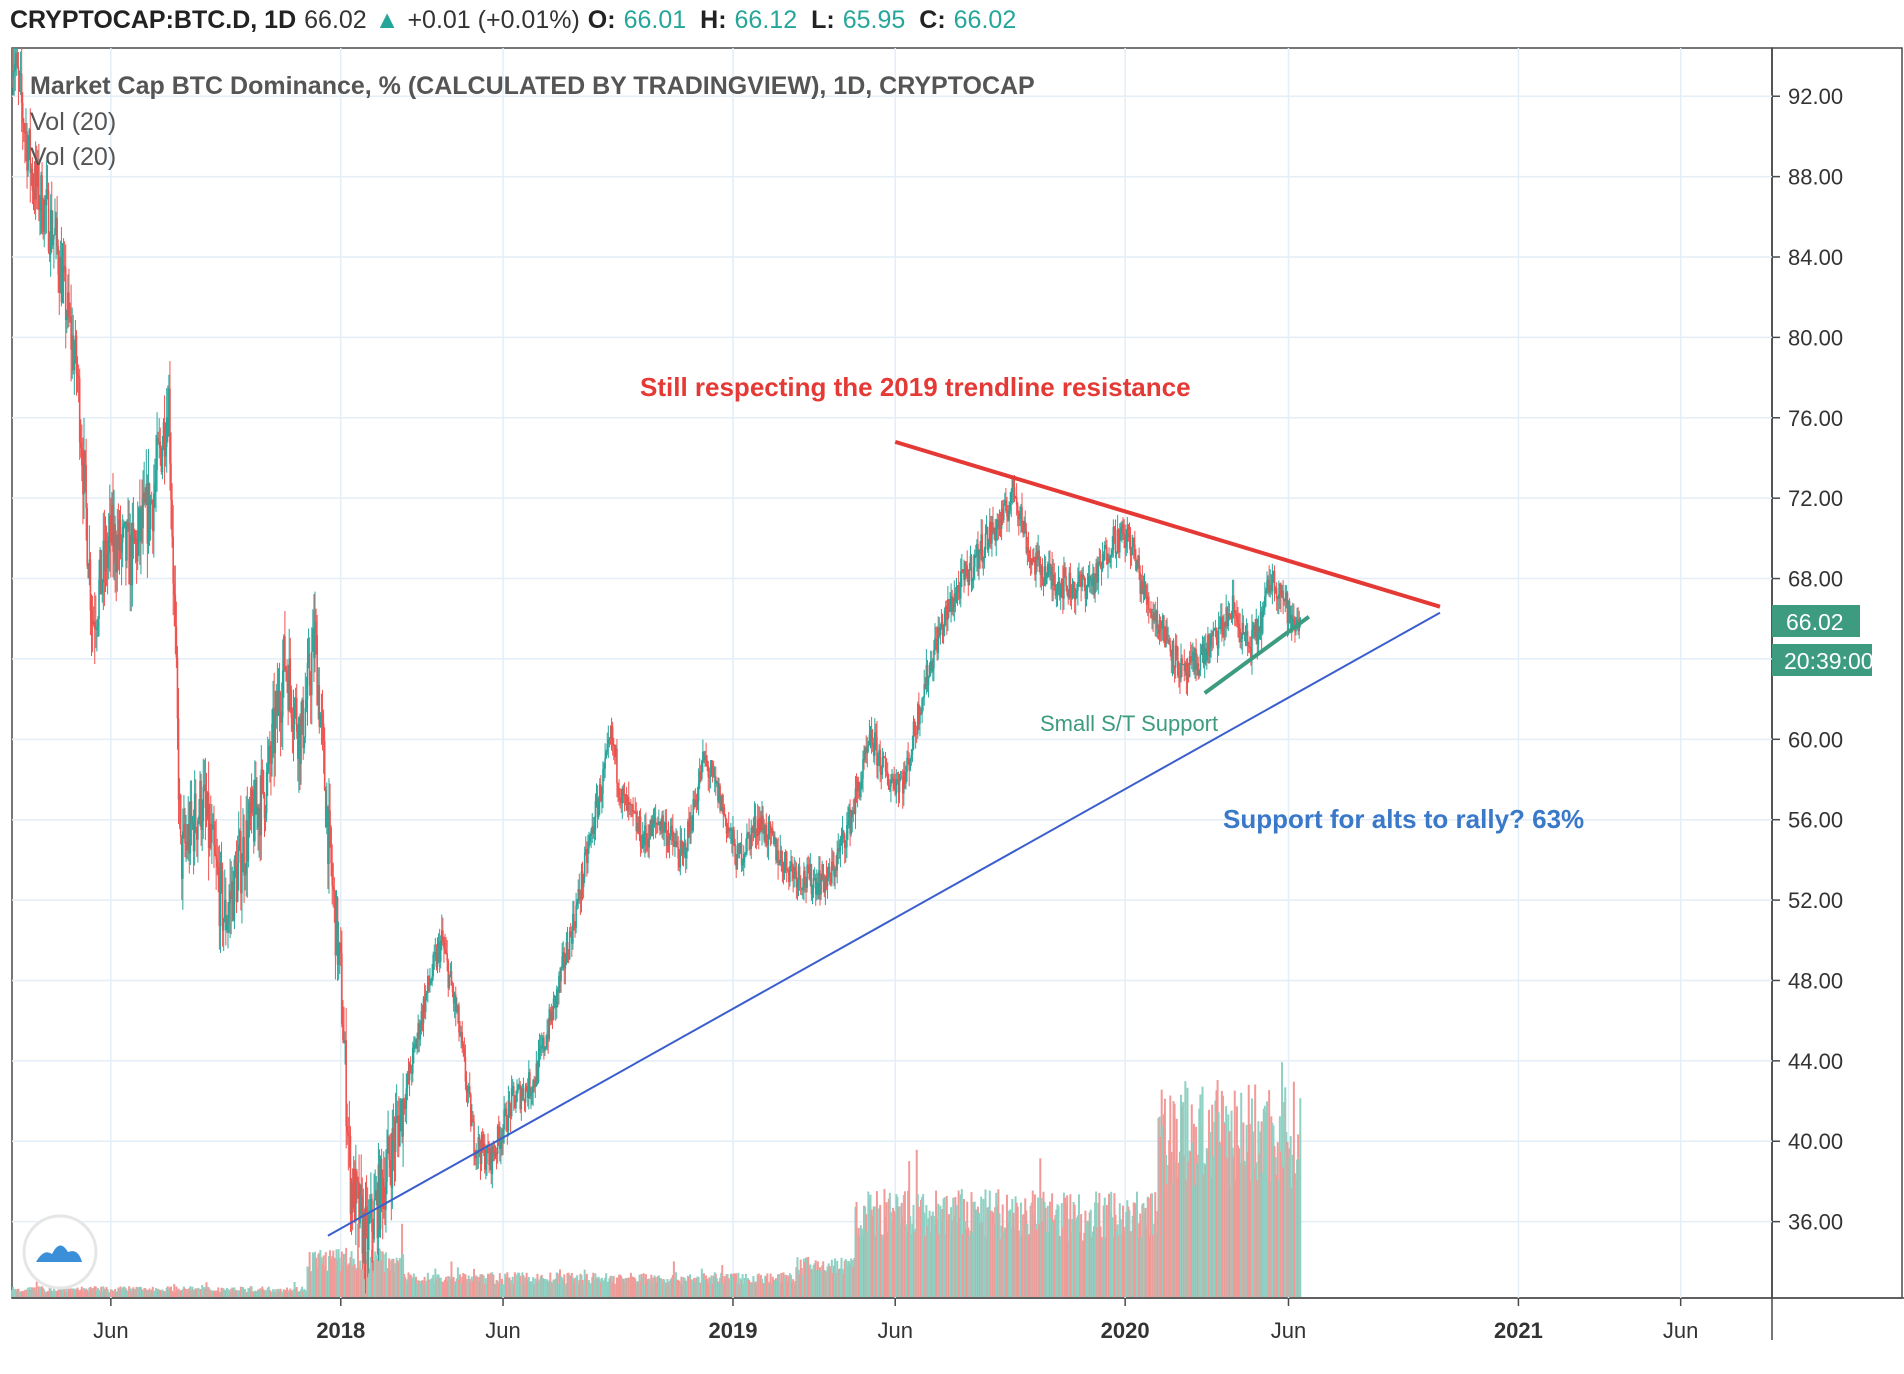 Image resolution: width=1904 pixels, height=1374 pixels. I want to click on tradingview-logo, so click(60, 1252).